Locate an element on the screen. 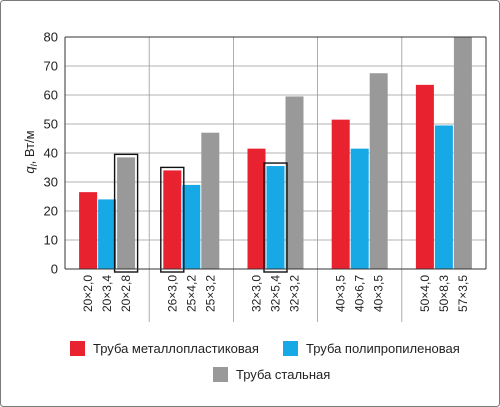  y-tick-label: 70 is located at coordinates (51, 66).